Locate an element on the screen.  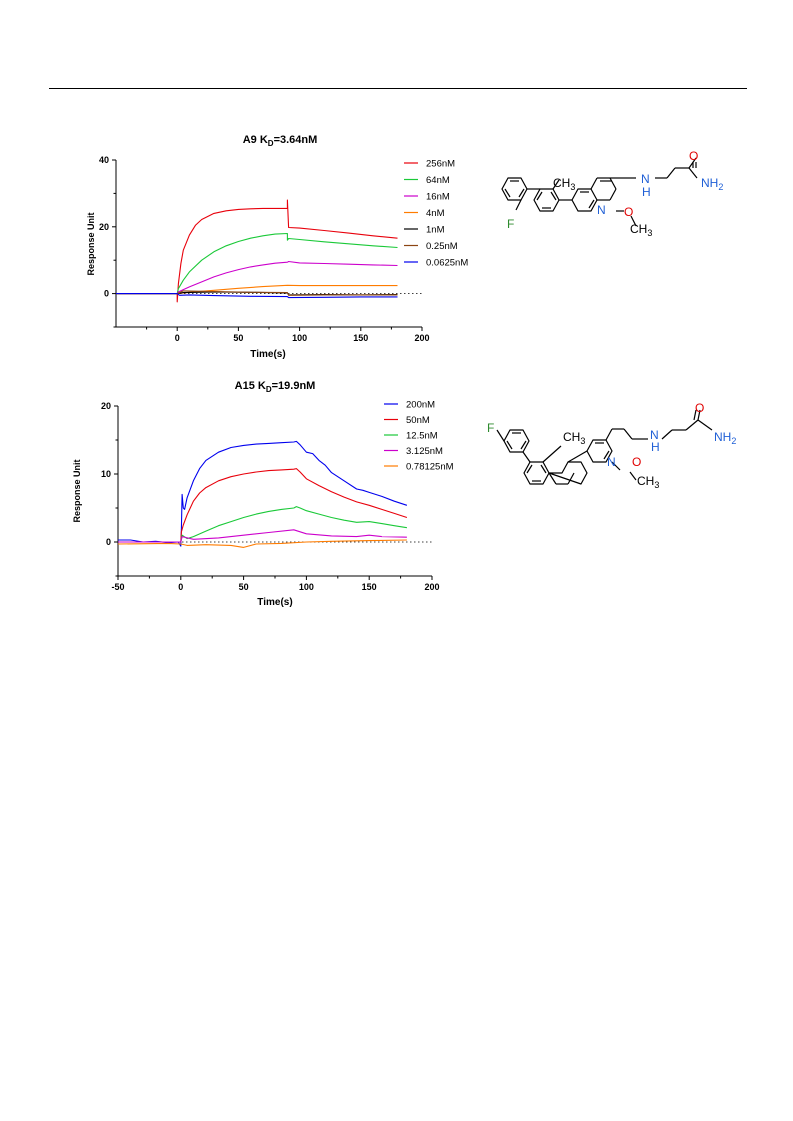
chart-a15-y-label: Response Unit is located at coordinates (77, 490).